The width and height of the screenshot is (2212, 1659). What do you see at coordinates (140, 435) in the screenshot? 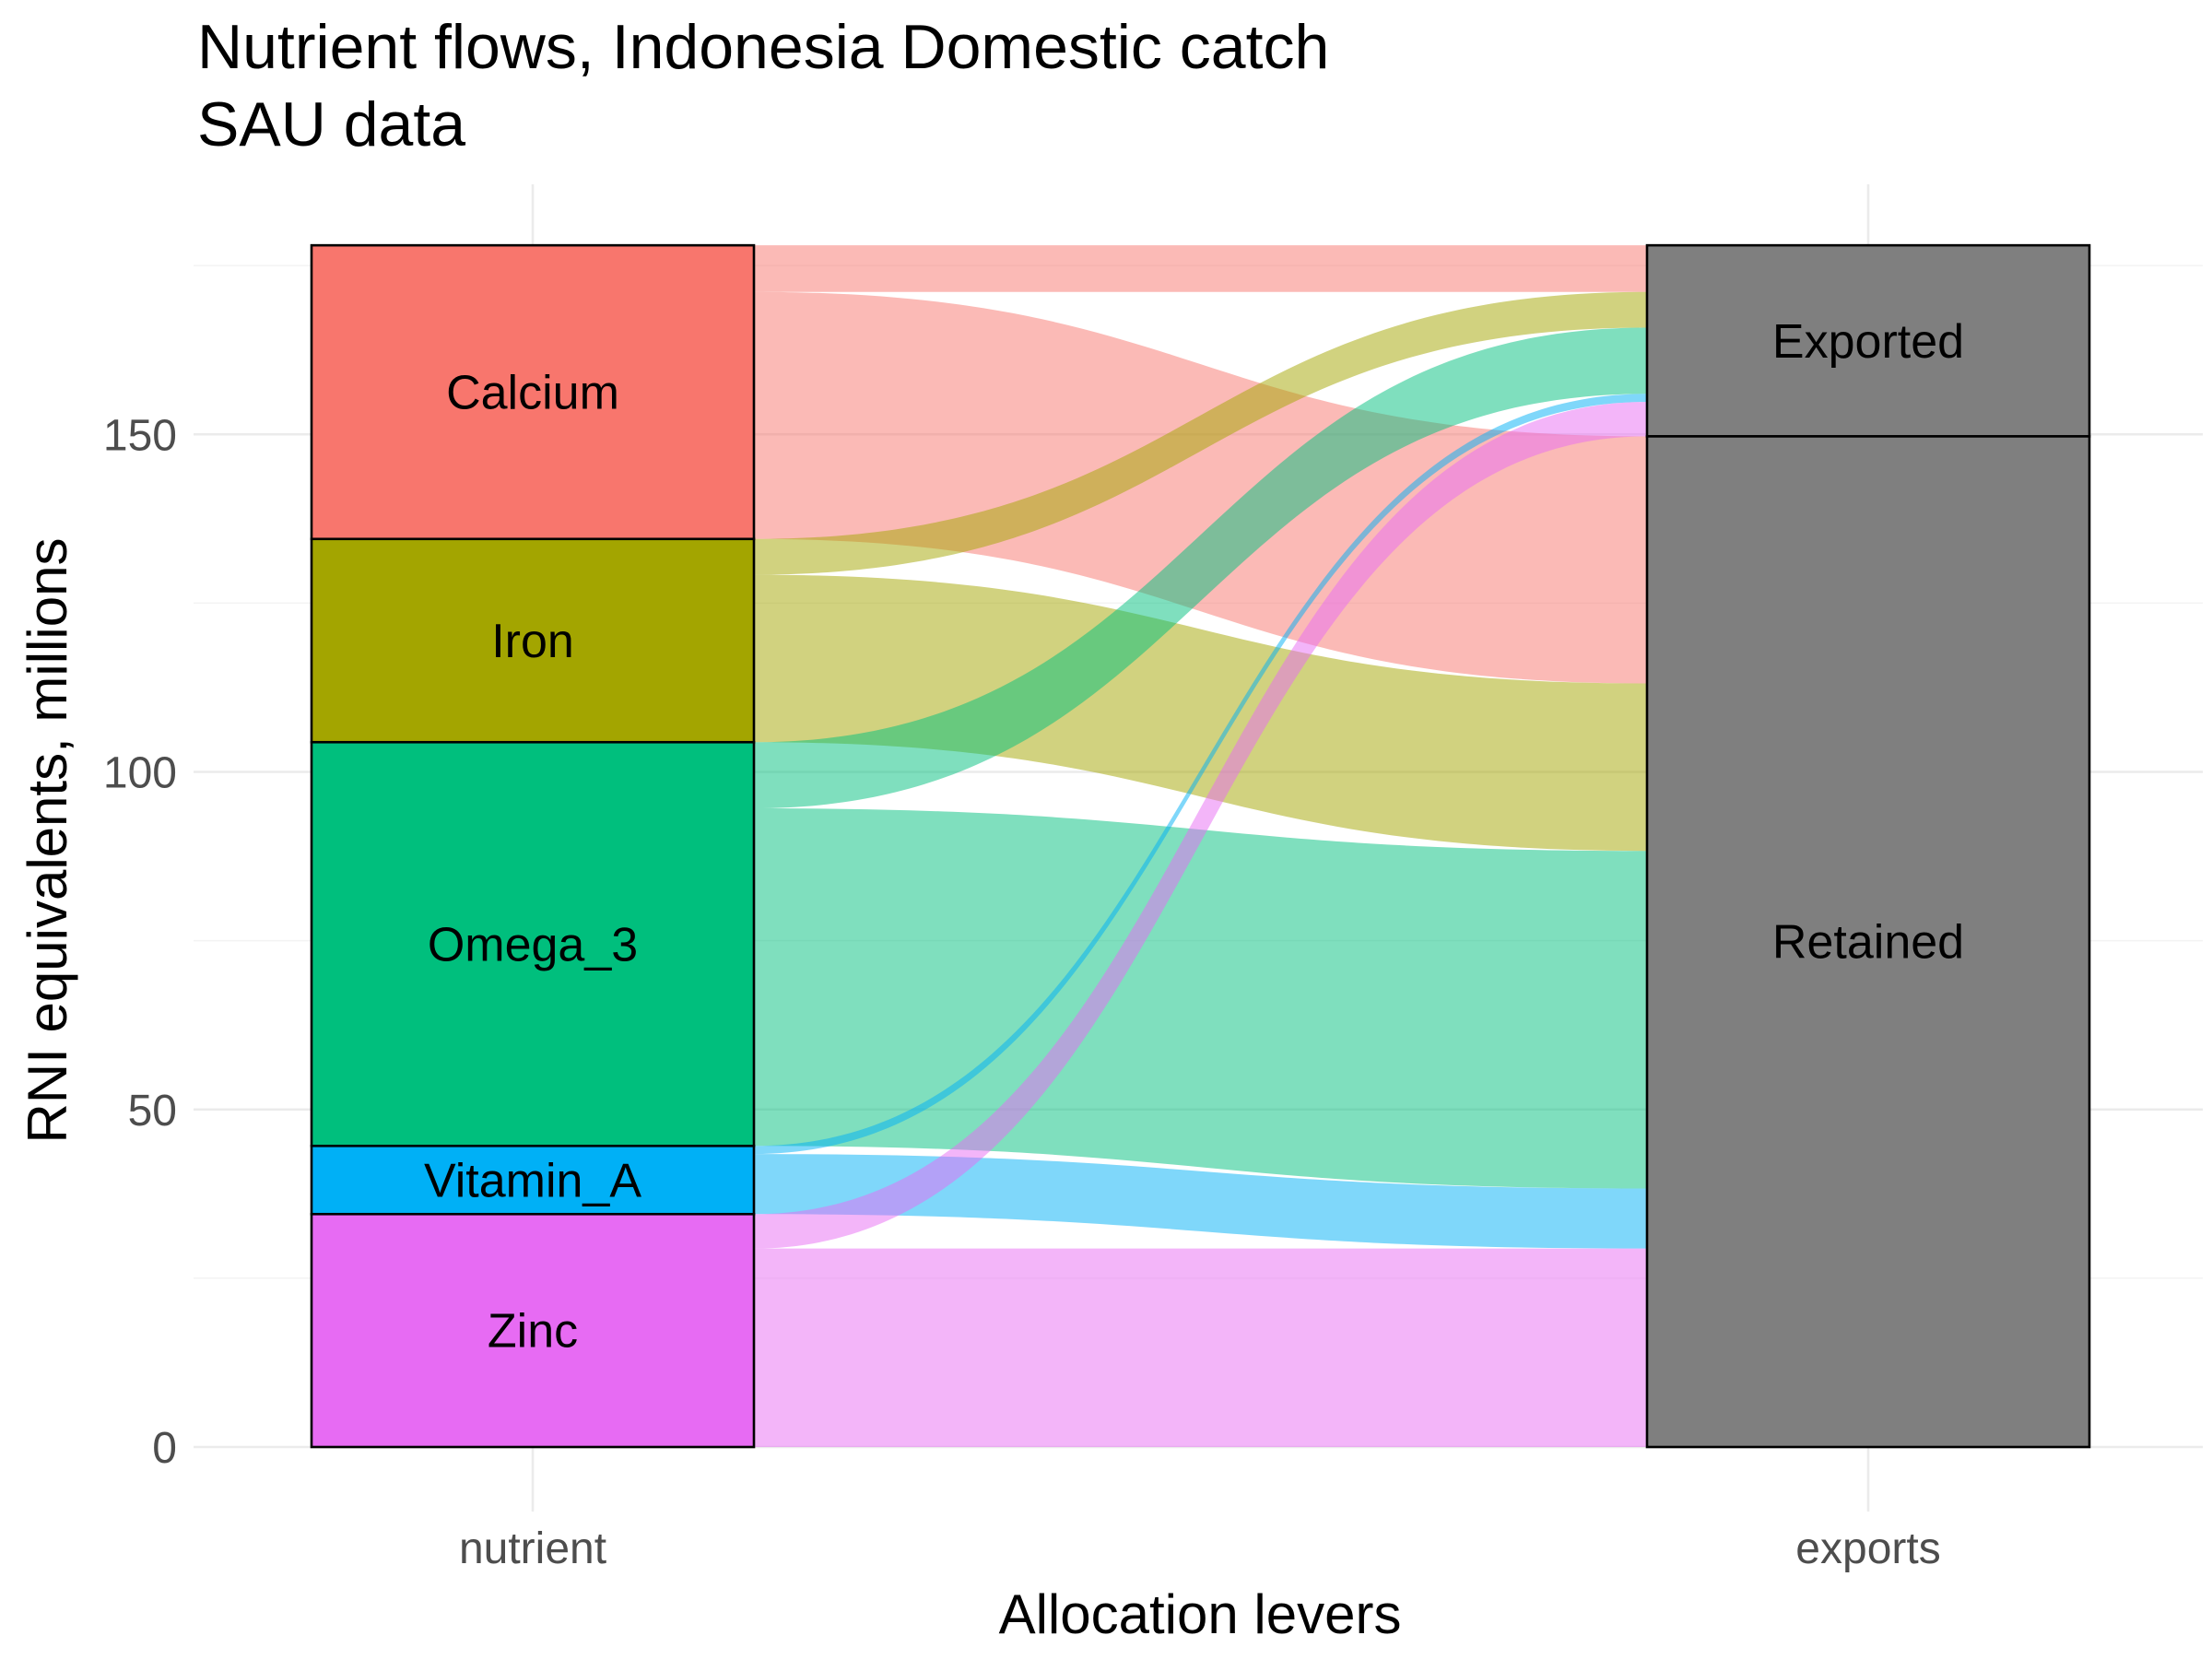
I see `y-tick-label: 150` at bounding box center [140, 435].